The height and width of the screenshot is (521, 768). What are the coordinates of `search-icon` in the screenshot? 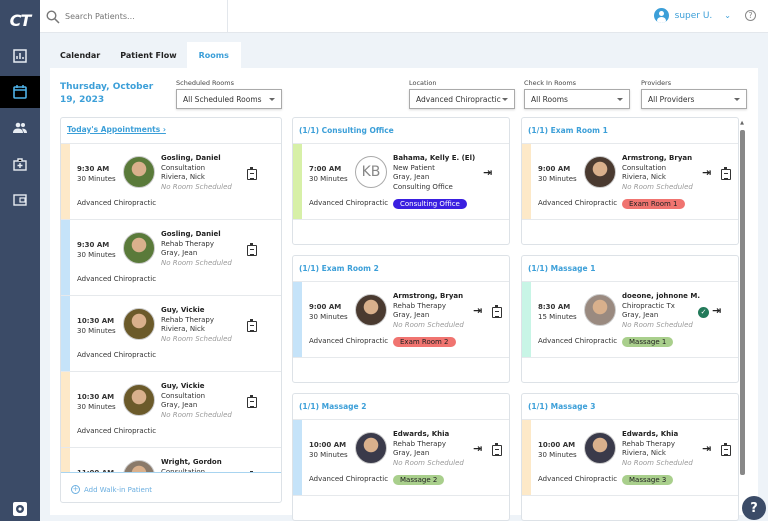 It's located at (53, 16).